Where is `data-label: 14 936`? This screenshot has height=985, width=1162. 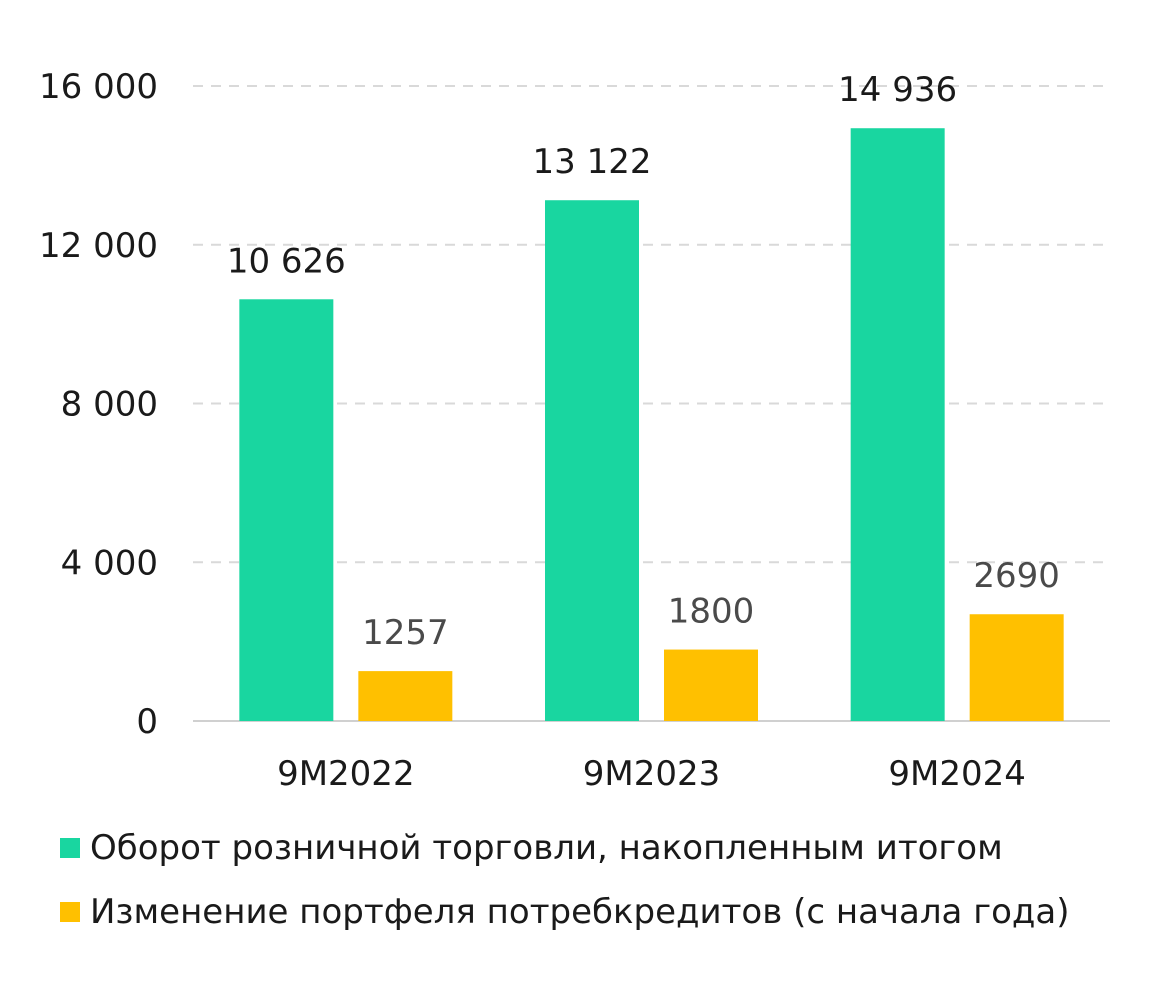 data-label: 14 936 is located at coordinates (897, 90).